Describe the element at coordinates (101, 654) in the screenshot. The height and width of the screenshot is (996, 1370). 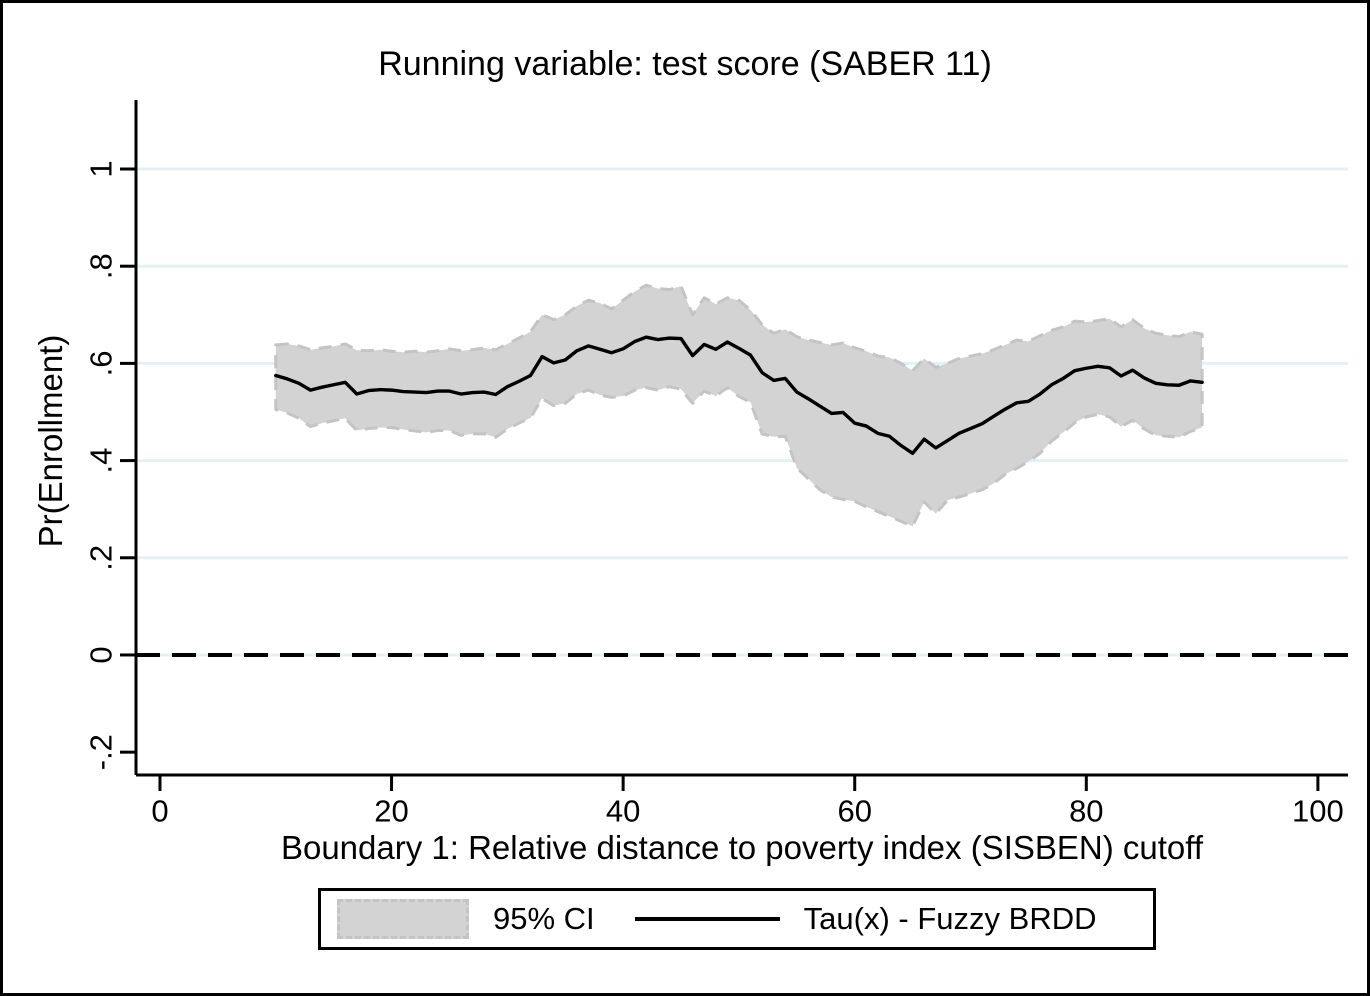
I see `y-tick-label: 0` at that location.